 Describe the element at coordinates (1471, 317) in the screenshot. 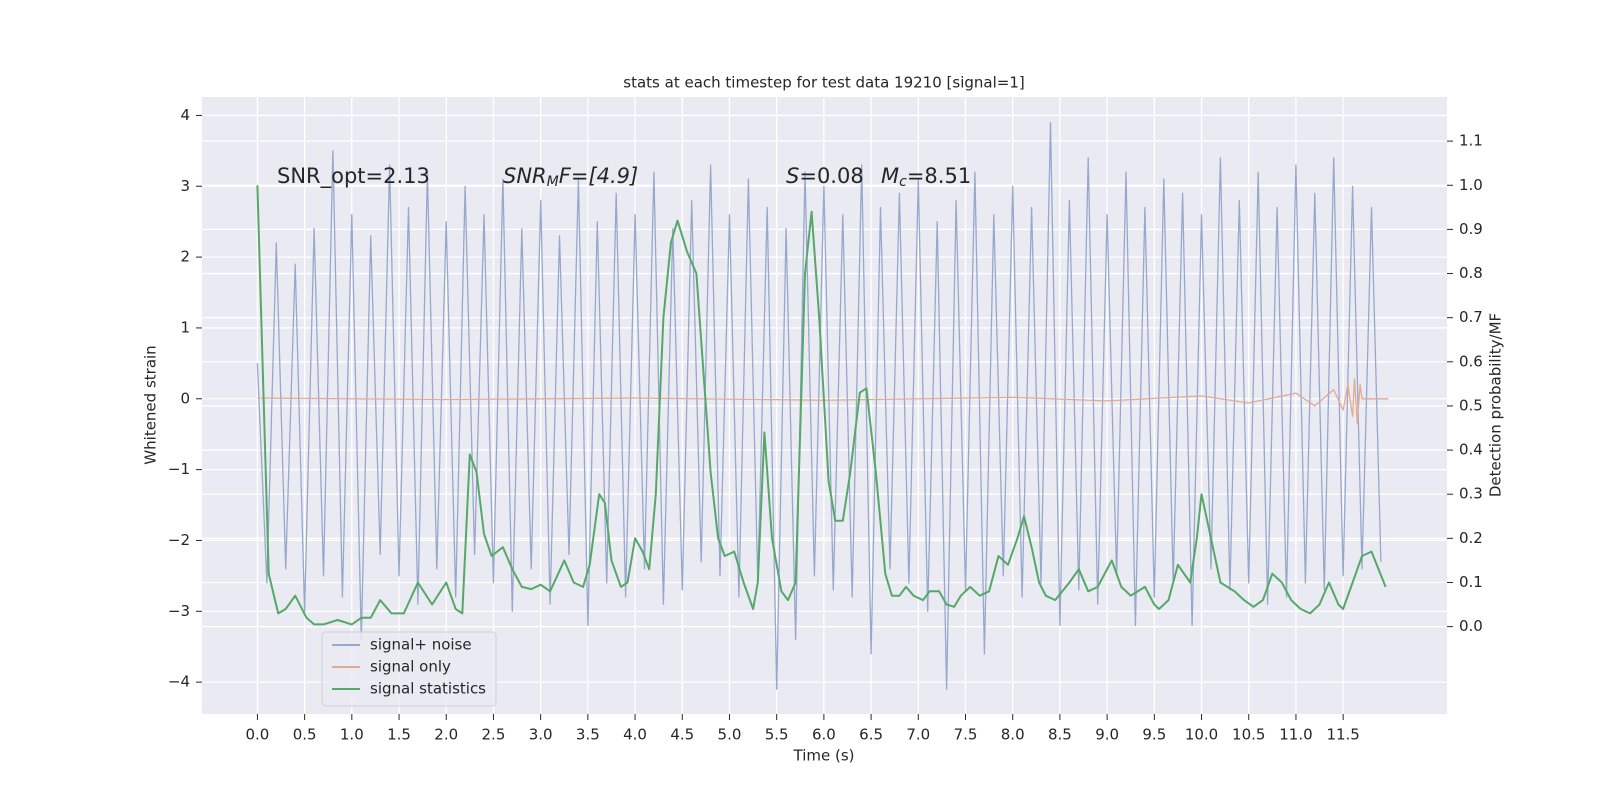

I see `y2-tick-label: 0.7` at that location.